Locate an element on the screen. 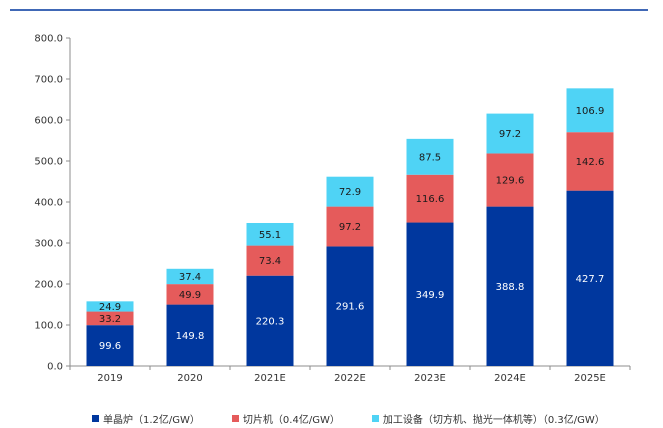 This screenshot has width=663, height=428. data-label: 72.9 is located at coordinates (350, 192).